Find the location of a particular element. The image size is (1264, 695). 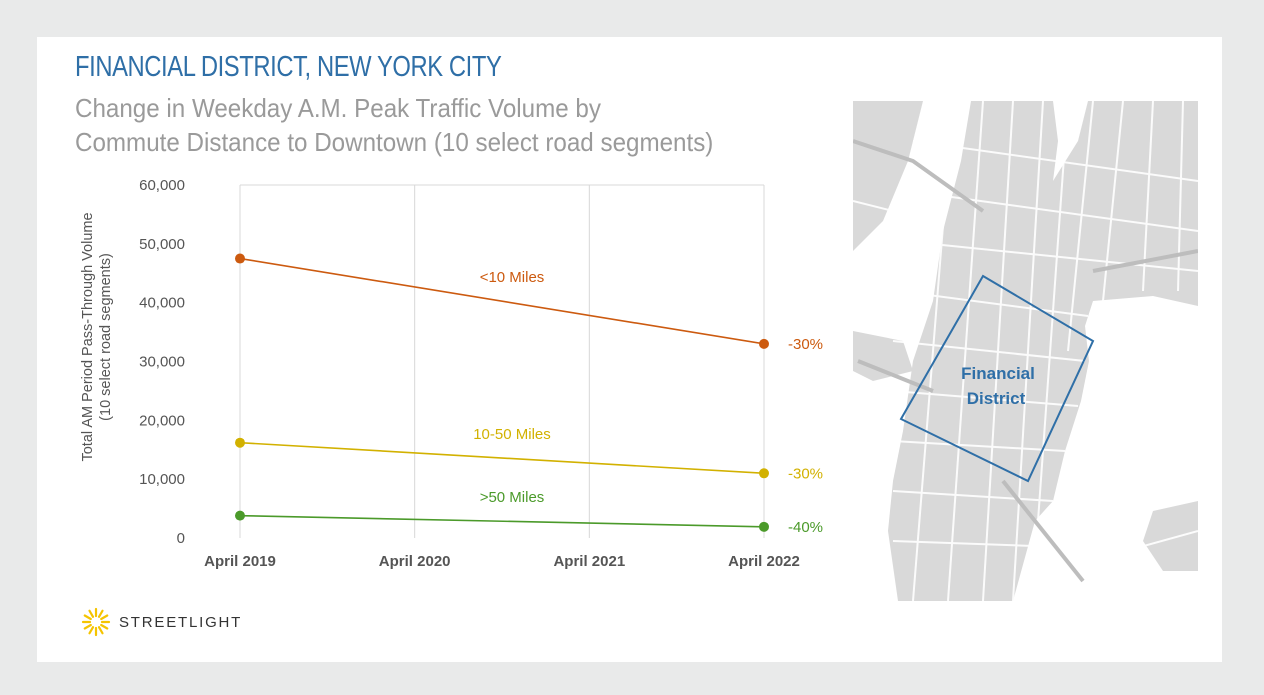

series-1: 10-50 Miles -30% is located at coordinates (529, 454).